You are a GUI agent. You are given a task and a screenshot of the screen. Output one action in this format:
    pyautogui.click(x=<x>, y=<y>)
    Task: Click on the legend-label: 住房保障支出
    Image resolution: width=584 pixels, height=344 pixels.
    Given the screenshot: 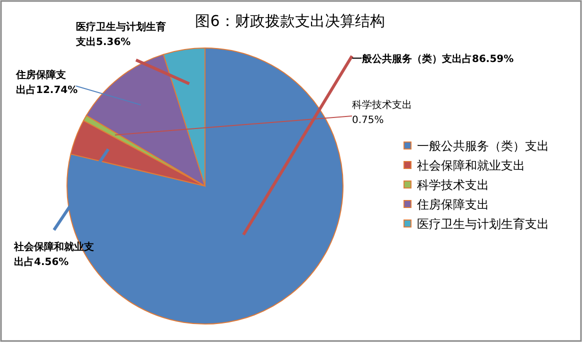 What is the action you would take?
    pyautogui.click(x=452, y=205)
    